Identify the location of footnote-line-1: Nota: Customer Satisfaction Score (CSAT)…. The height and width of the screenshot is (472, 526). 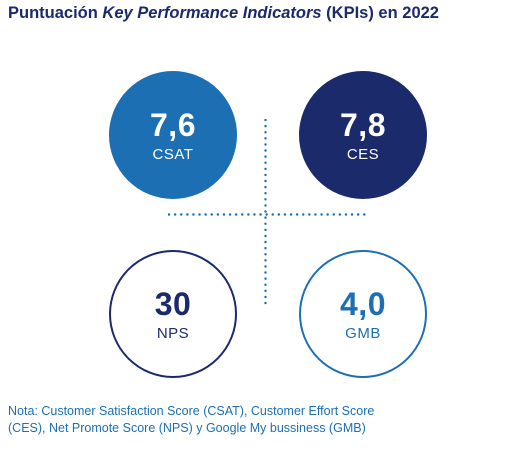
(191, 411).